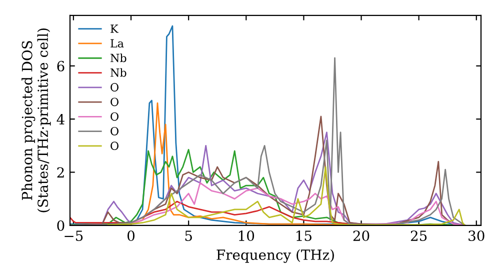 This screenshot has height=280, width=500. Describe the element at coordinates (60, 66) in the screenshot. I see `y-tick-label: 6` at that location.